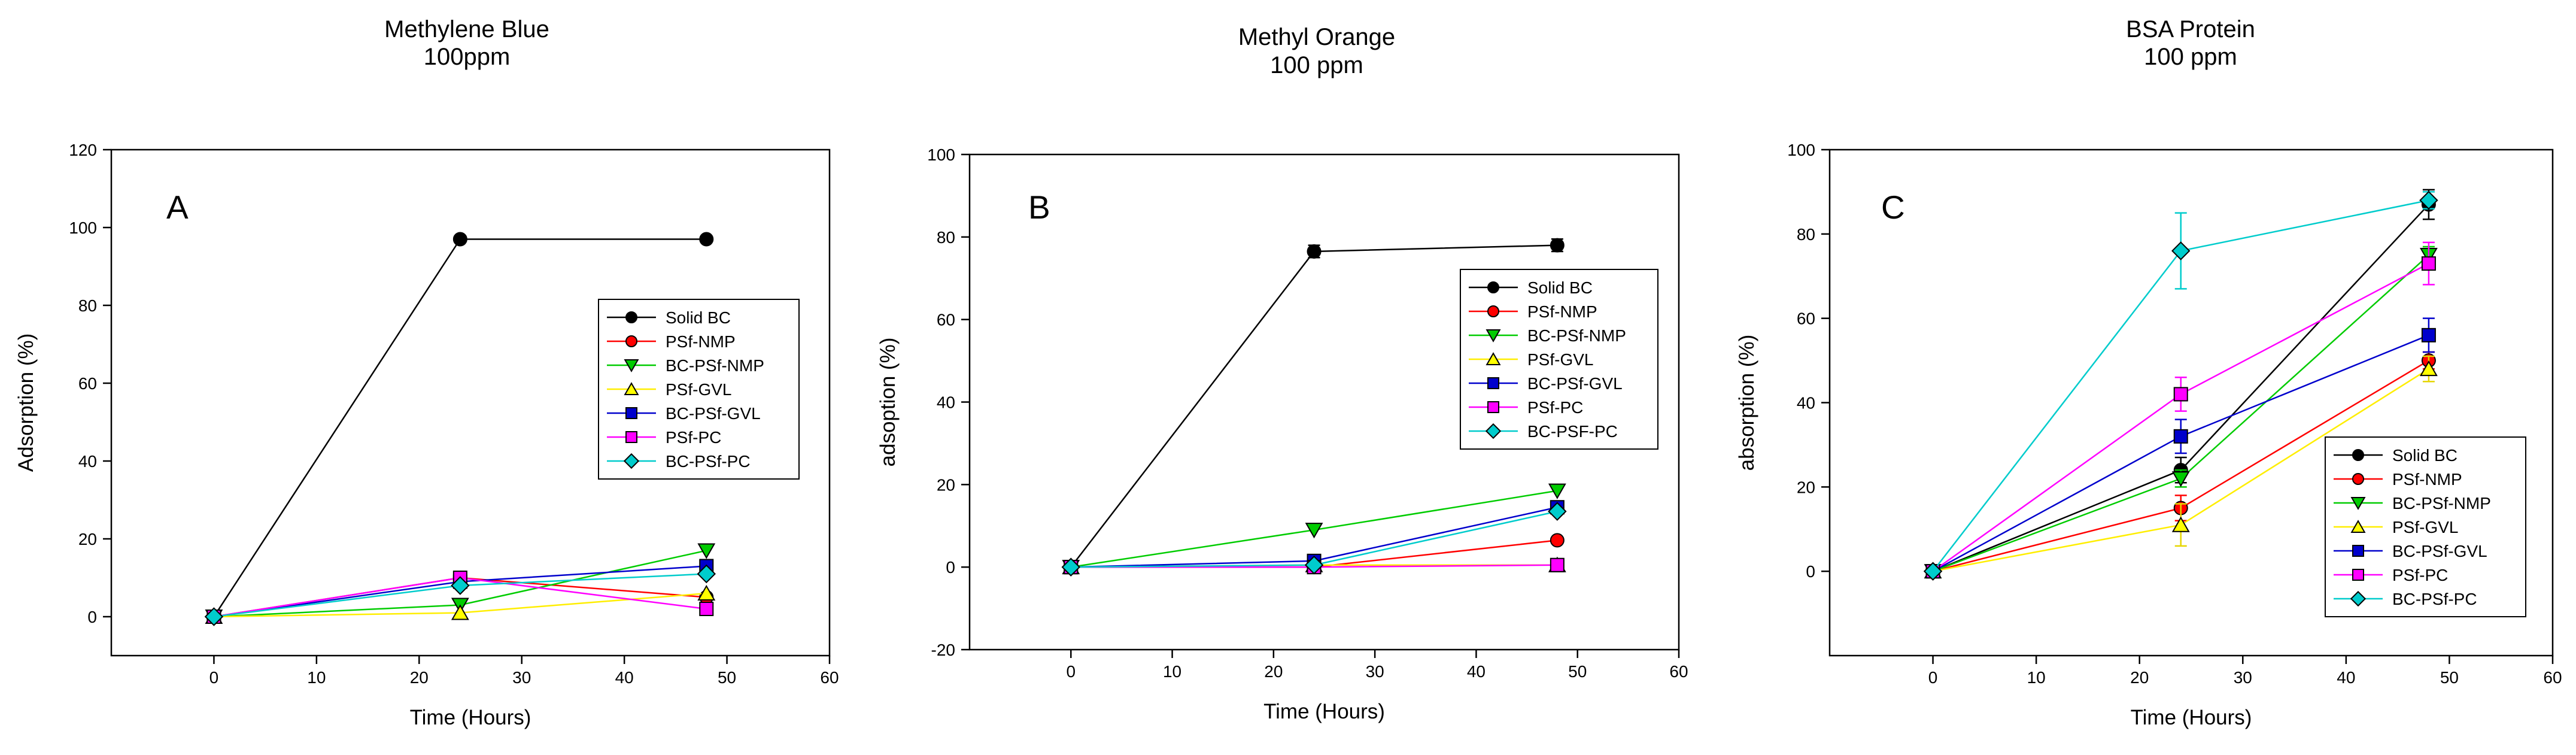 This screenshot has width=2576, height=755. What do you see at coordinates (1039, 207) in the screenshot?
I see `panel-letter: B` at bounding box center [1039, 207].